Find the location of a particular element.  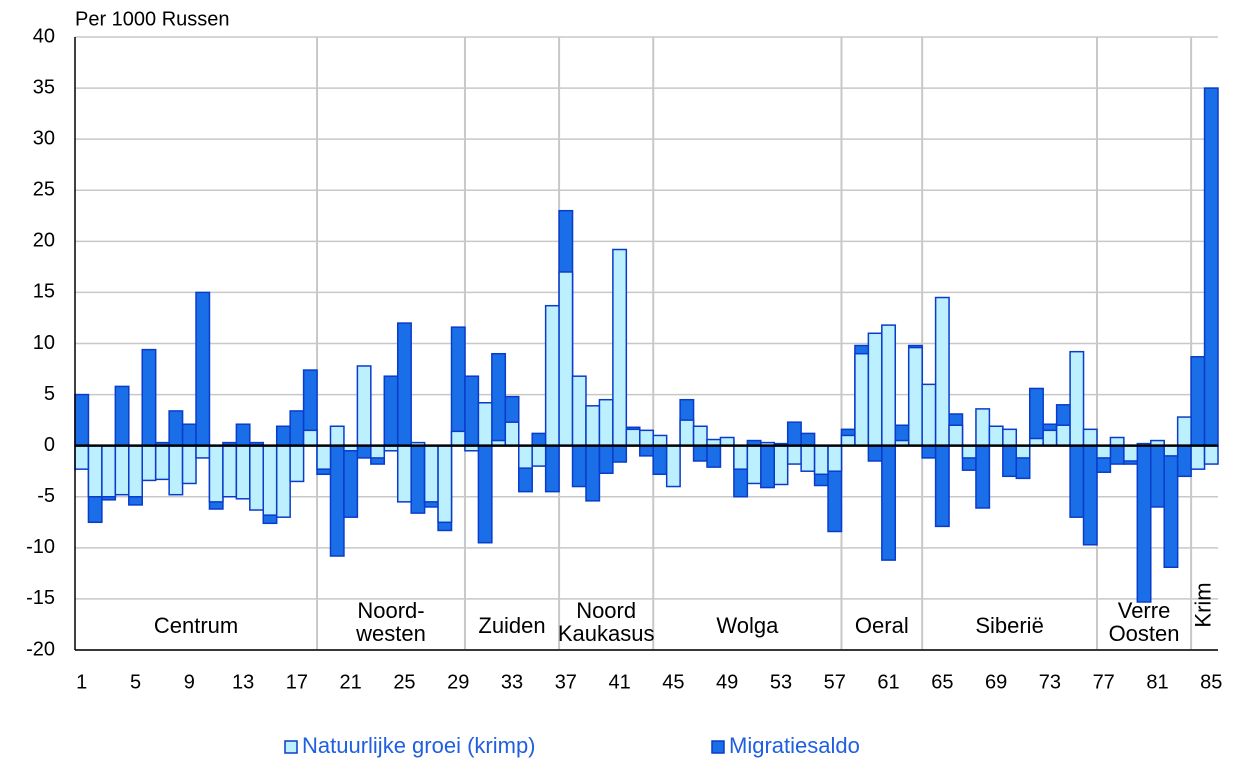

x-tick-label: 85 is located at coordinates (1211, 682).